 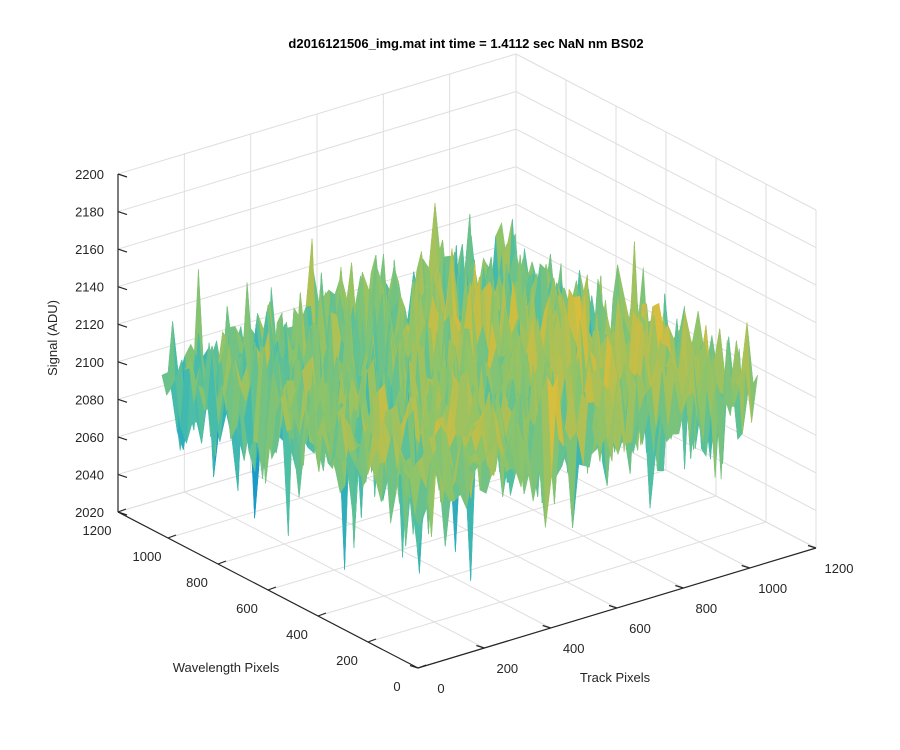 I want to click on z-tick-label: 2180, so click(x=89, y=212).